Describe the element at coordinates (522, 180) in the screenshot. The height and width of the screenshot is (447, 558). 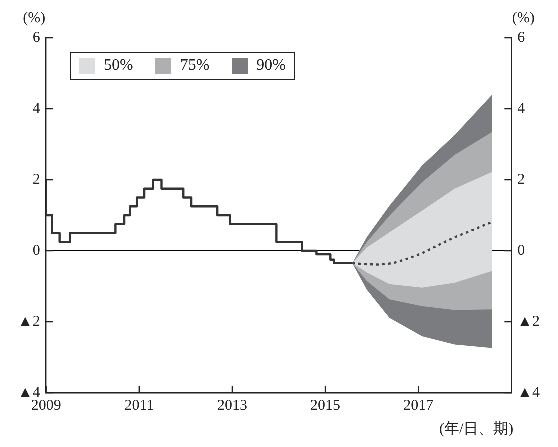
I see `y2-tick-label: 2` at that location.